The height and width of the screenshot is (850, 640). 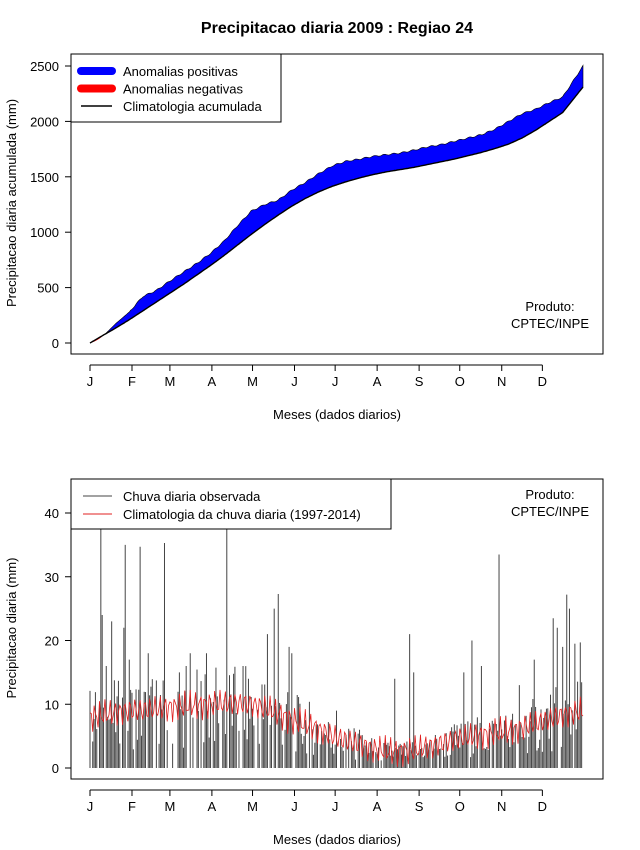 I want to click on chart-title: Precipitacao diaria 2009 : Regiao 24, so click(x=337, y=28).